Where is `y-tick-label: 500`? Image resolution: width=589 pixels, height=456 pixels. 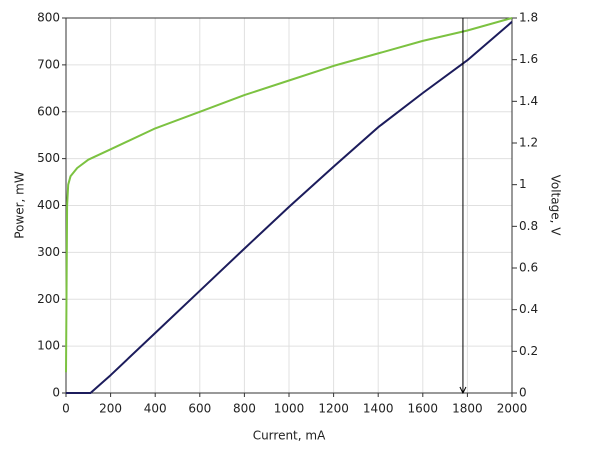
y-tick-label: 500 is located at coordinates (48, 158).